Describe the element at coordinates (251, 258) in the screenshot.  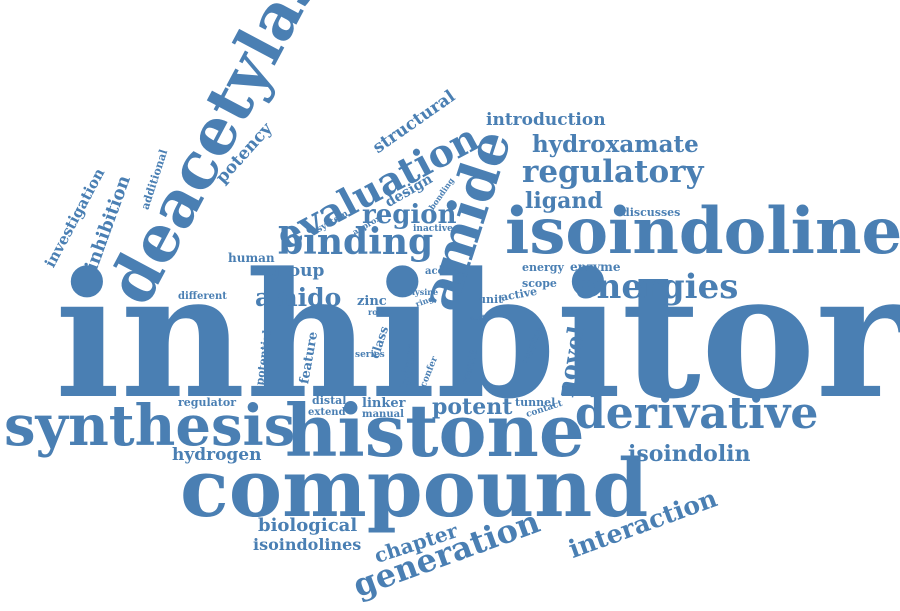
I see `word-human: human` at that location.